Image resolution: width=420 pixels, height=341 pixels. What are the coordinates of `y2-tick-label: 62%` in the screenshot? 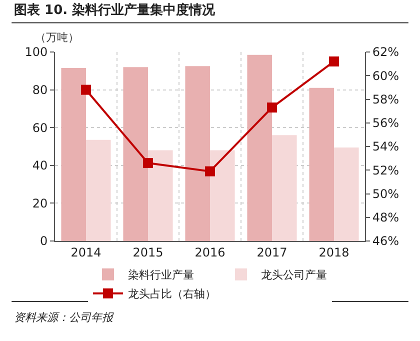 It's located at (386, 52).